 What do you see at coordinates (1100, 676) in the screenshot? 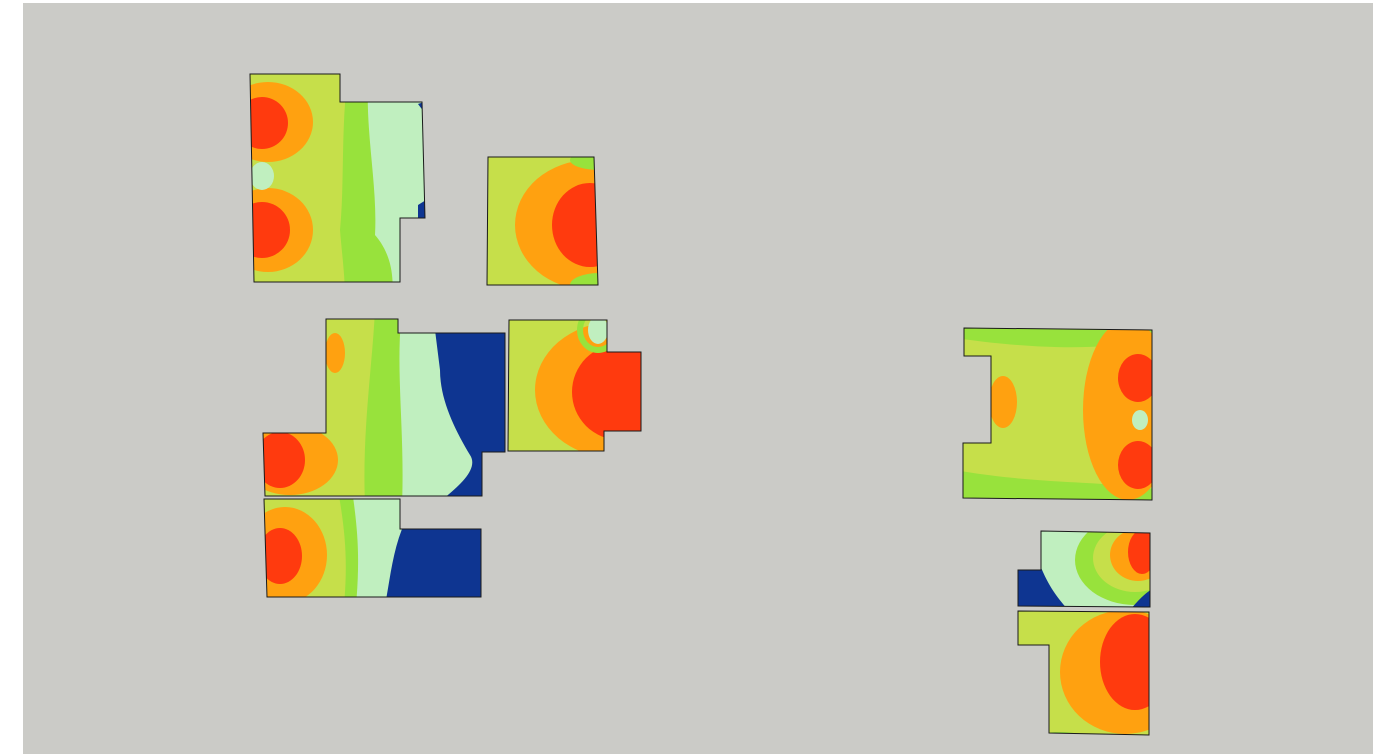
I see `heatmap-panel-h` at bounding box center [1100, 676].